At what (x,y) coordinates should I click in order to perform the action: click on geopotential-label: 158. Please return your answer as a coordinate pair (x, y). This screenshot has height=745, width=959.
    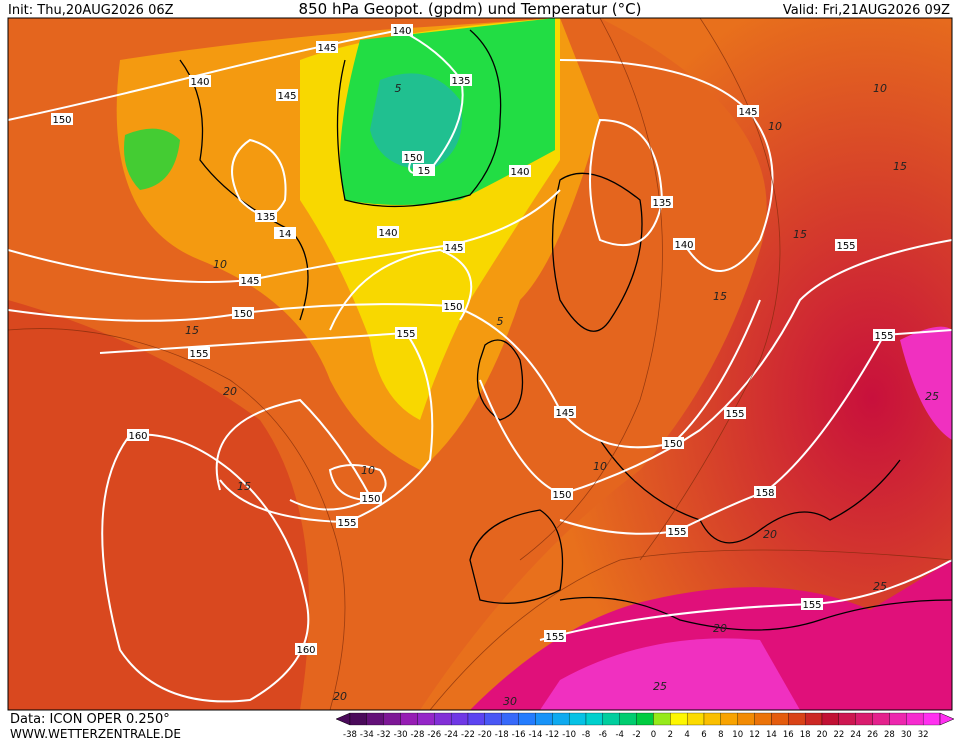
    Looking at the image, I should click on (764, 493).